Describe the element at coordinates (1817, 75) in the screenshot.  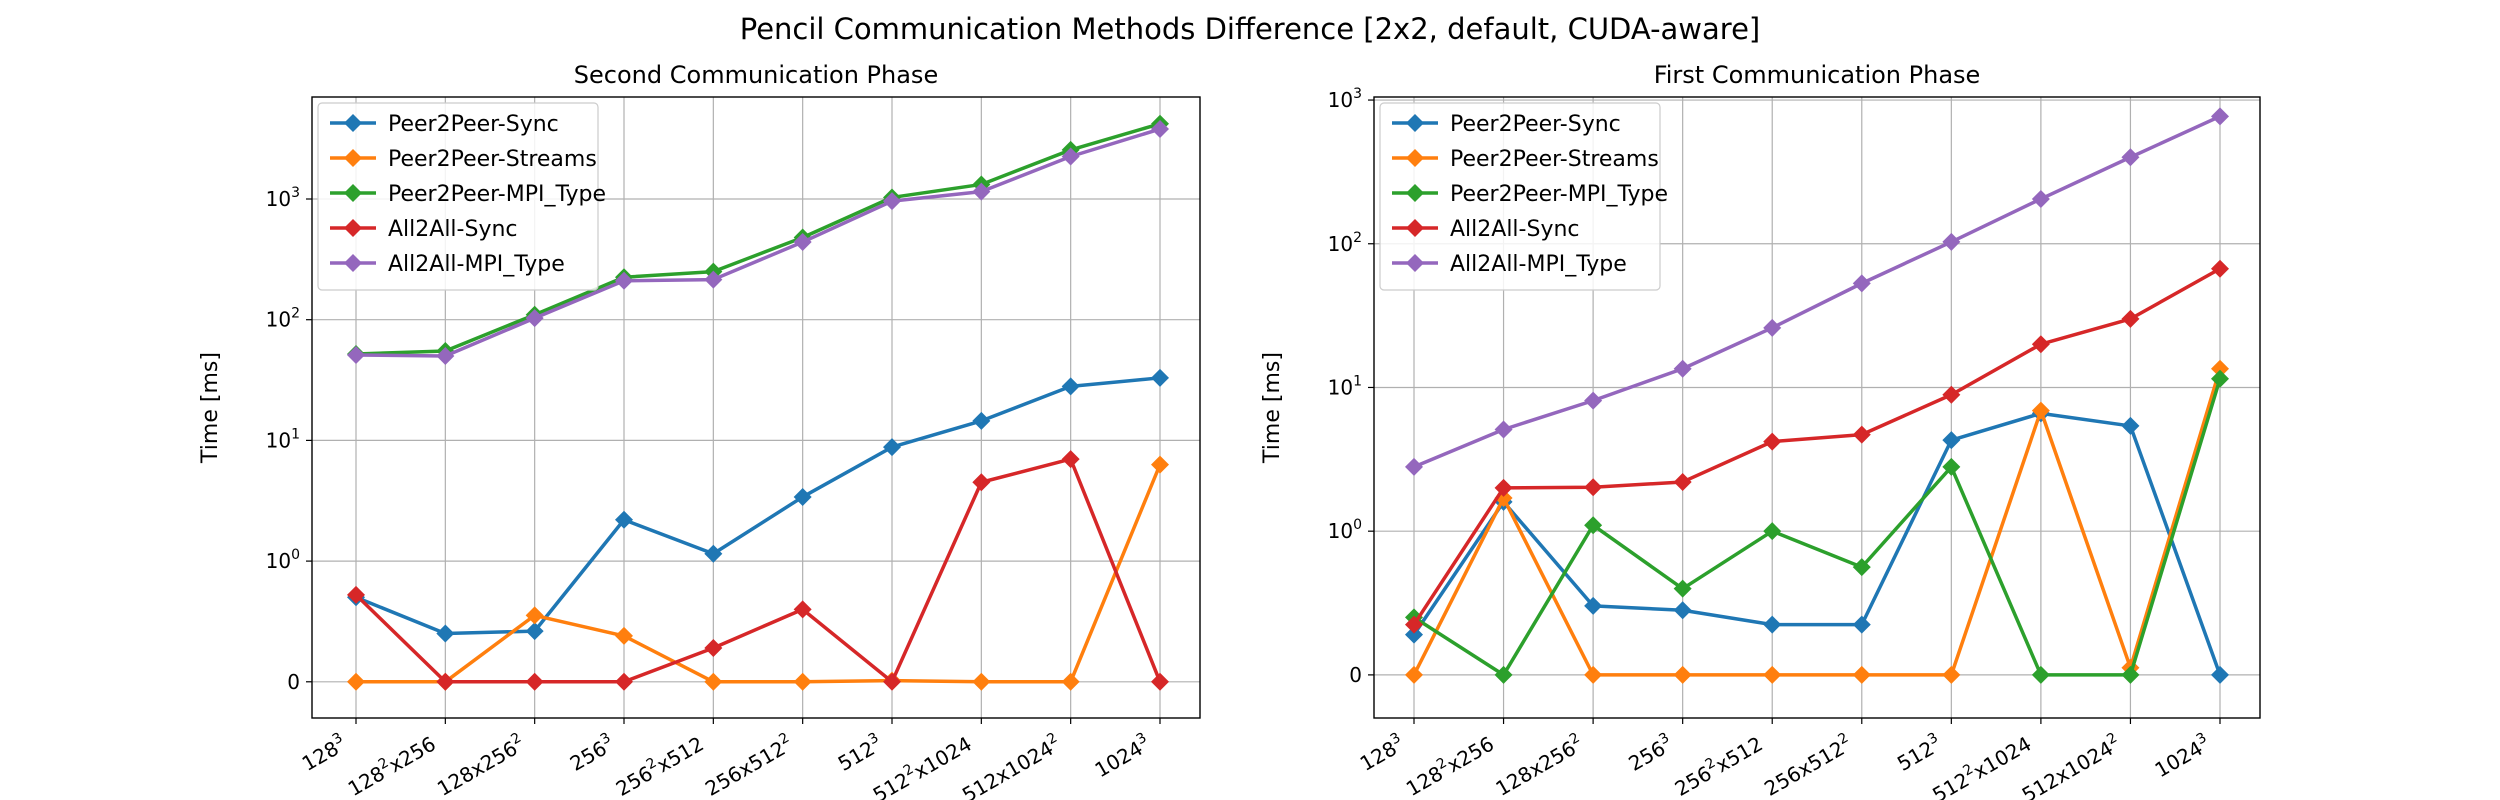
I see `chart-title: First Communication Phase` at that location.